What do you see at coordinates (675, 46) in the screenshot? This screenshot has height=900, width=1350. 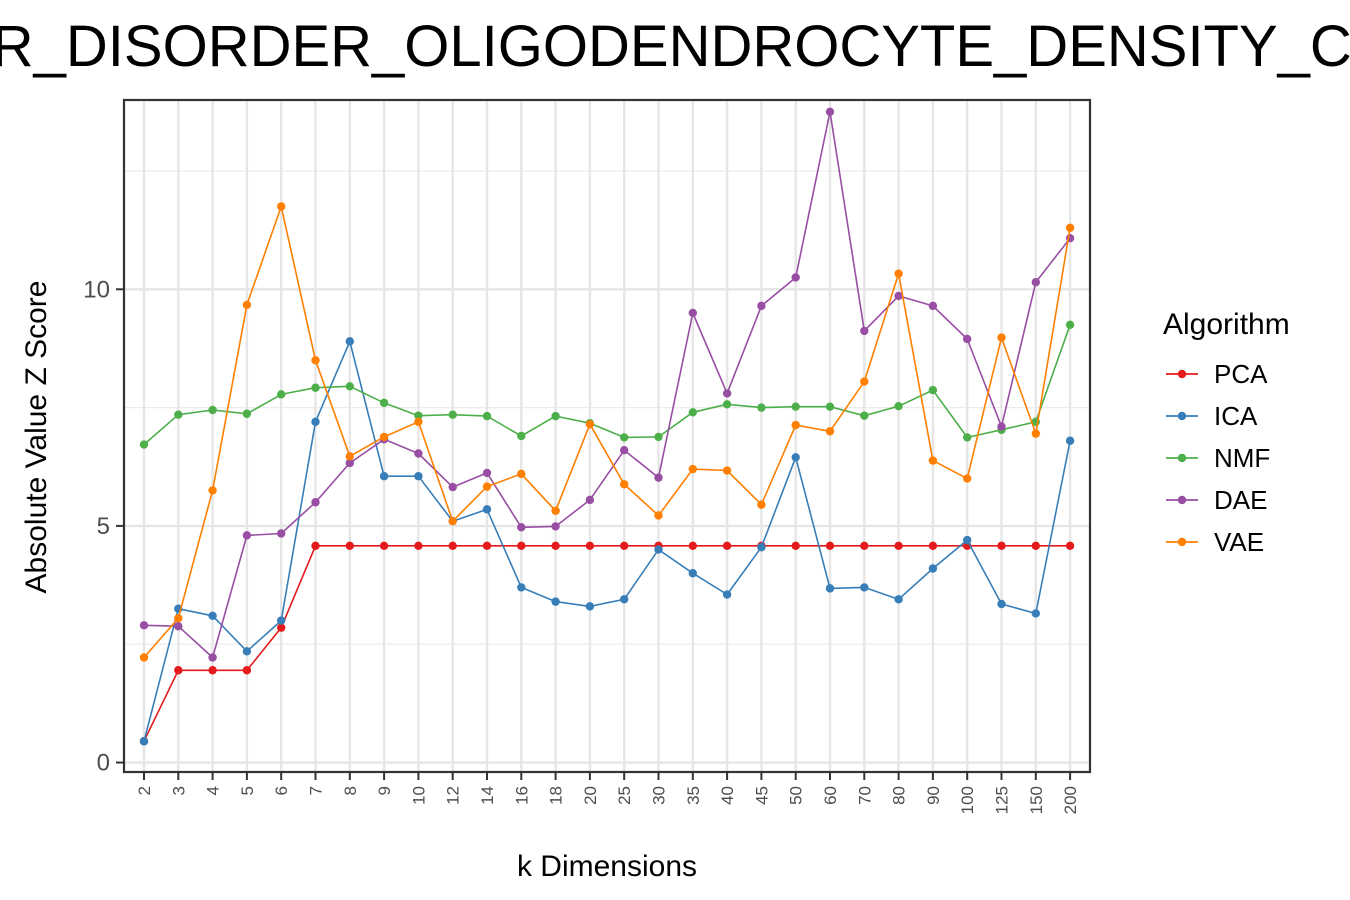 I see `chart-title: AR_DISORDER_OLIGODENDROCYTE_DENSITY_CO` at bounding box center [675, 46].